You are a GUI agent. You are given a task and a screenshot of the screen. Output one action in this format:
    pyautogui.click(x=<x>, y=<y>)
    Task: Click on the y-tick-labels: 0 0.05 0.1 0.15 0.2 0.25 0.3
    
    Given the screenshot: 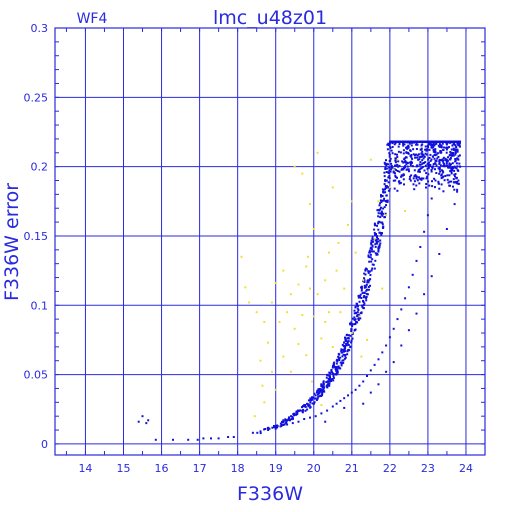 What is the action you would take?
    pyautogui.click(x=36, y=236)
    